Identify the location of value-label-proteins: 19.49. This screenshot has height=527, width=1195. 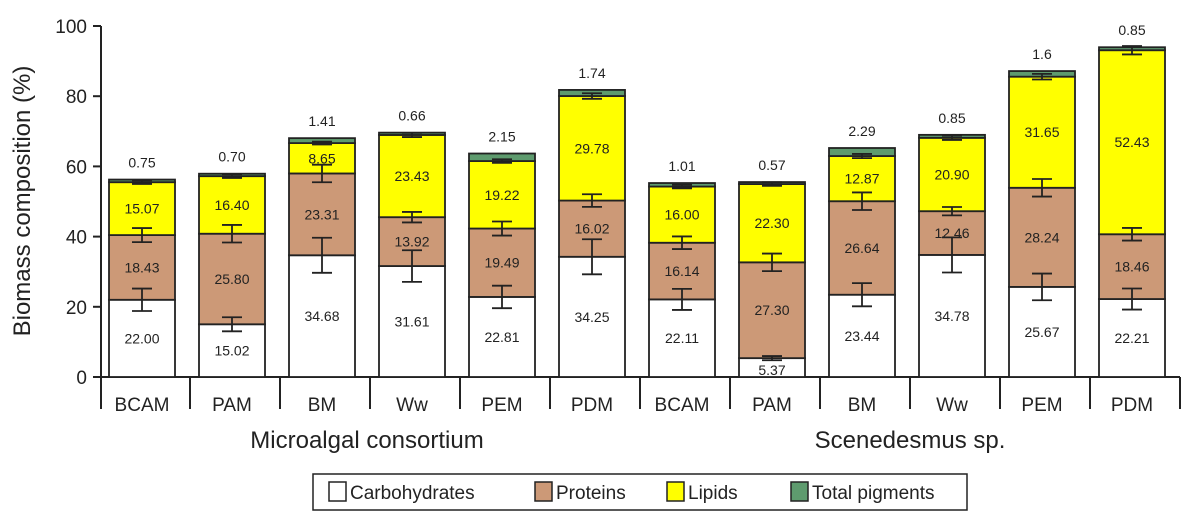
(501, 263).